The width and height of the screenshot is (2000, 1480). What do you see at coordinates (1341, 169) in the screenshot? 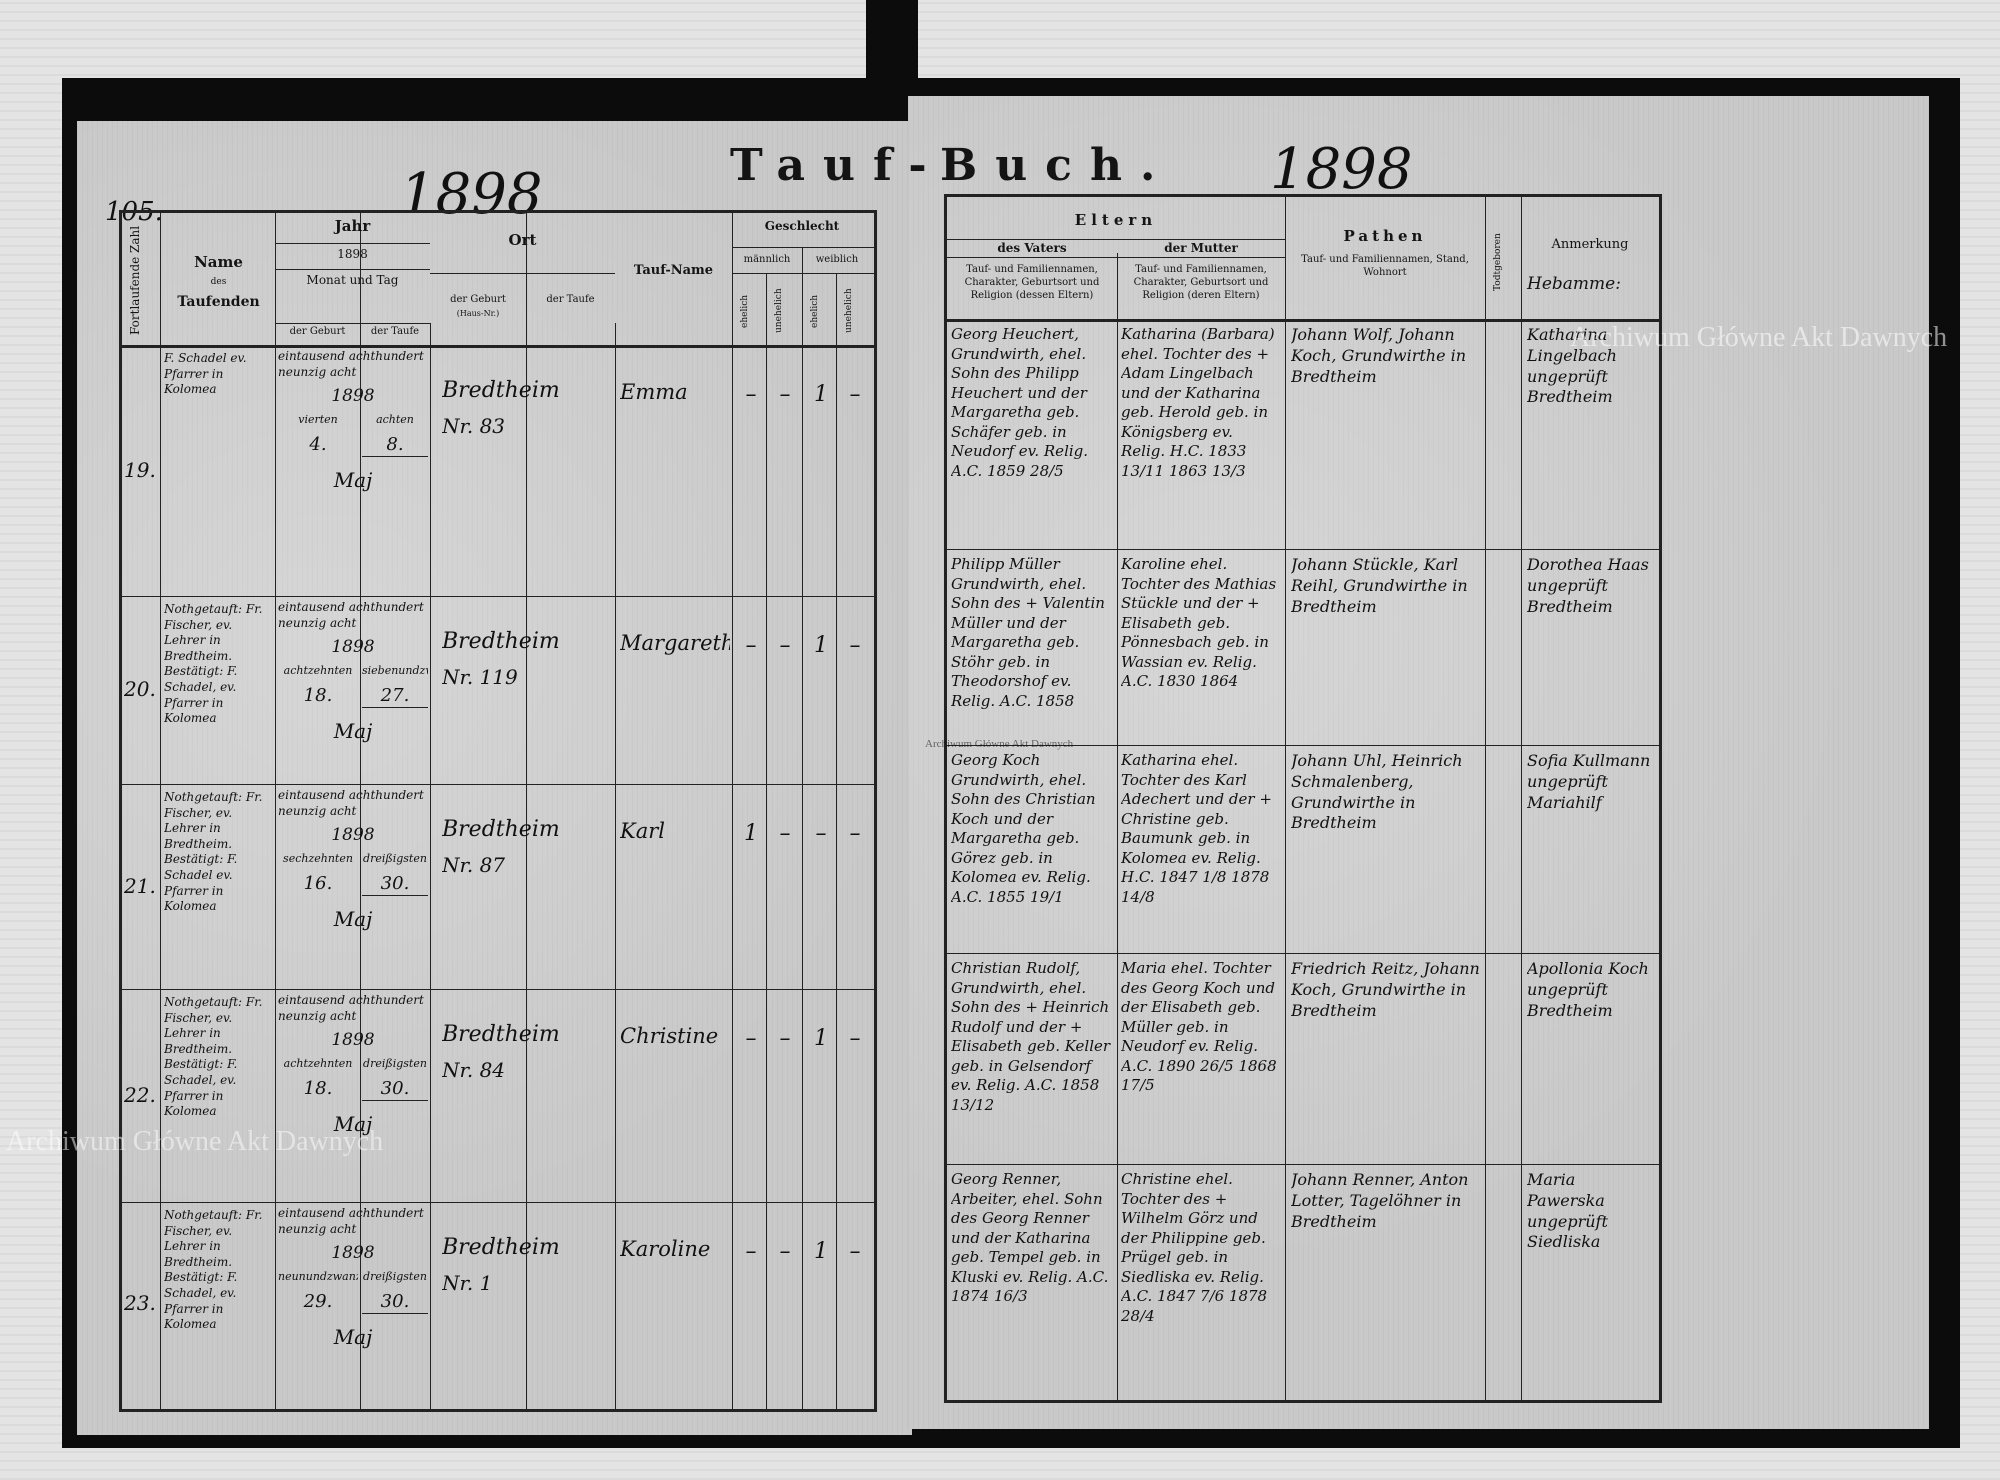
I see `year-right: 1898` at bounding box center [1341, 169].